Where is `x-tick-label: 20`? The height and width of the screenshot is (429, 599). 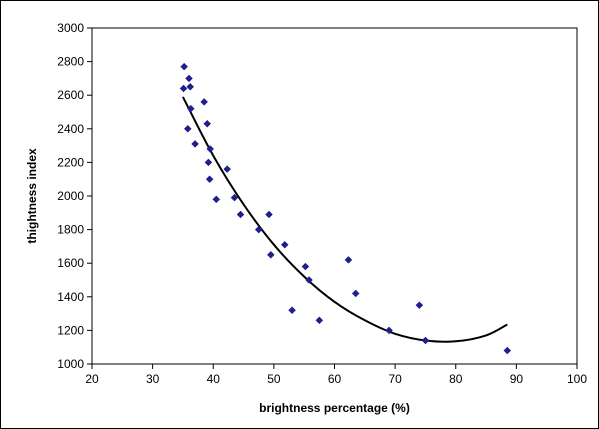 x-tick-label: 20 is located at coordinates (92, 379).